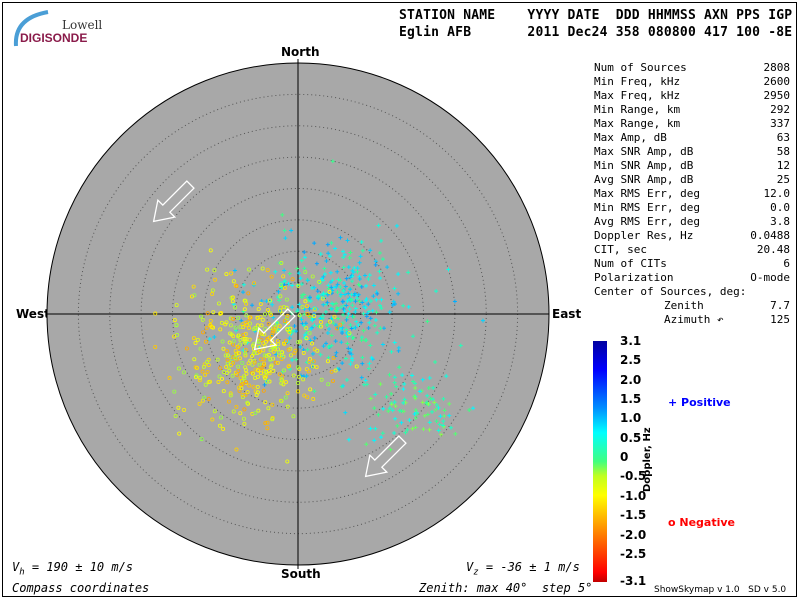  I want to click on stat-value: O-mode, so click(770, 277).